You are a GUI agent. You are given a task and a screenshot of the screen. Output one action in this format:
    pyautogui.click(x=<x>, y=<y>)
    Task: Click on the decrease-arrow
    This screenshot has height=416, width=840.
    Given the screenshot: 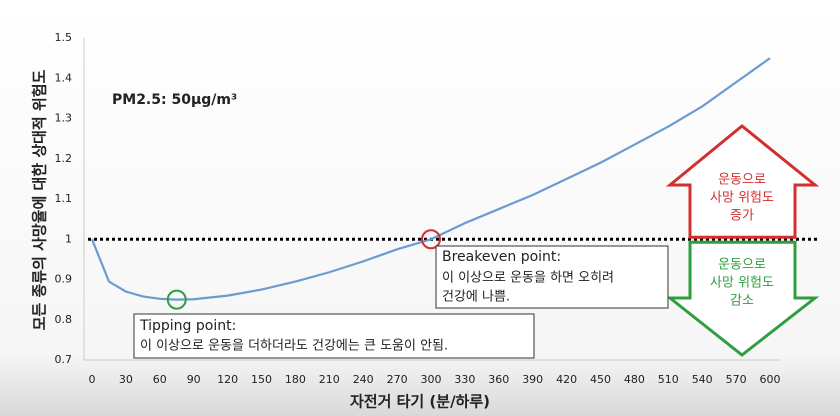 What is the action you would take?
    pyautogui.click(x=742, y=298)
    